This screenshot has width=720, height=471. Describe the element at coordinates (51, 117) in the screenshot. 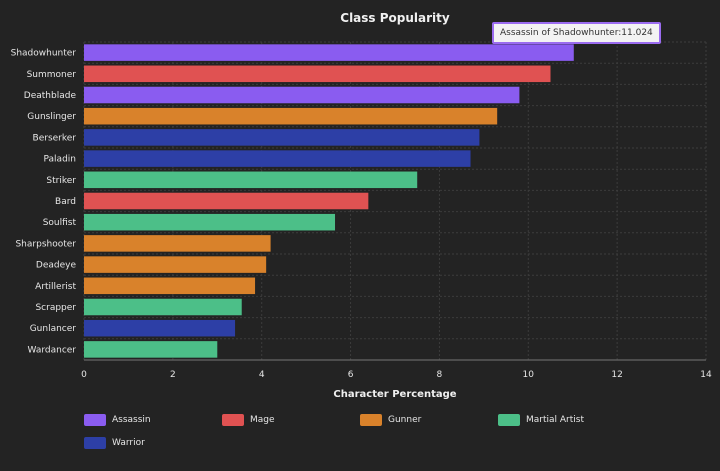

I see `category-label-gunslinger: Gunslinger` at that location.